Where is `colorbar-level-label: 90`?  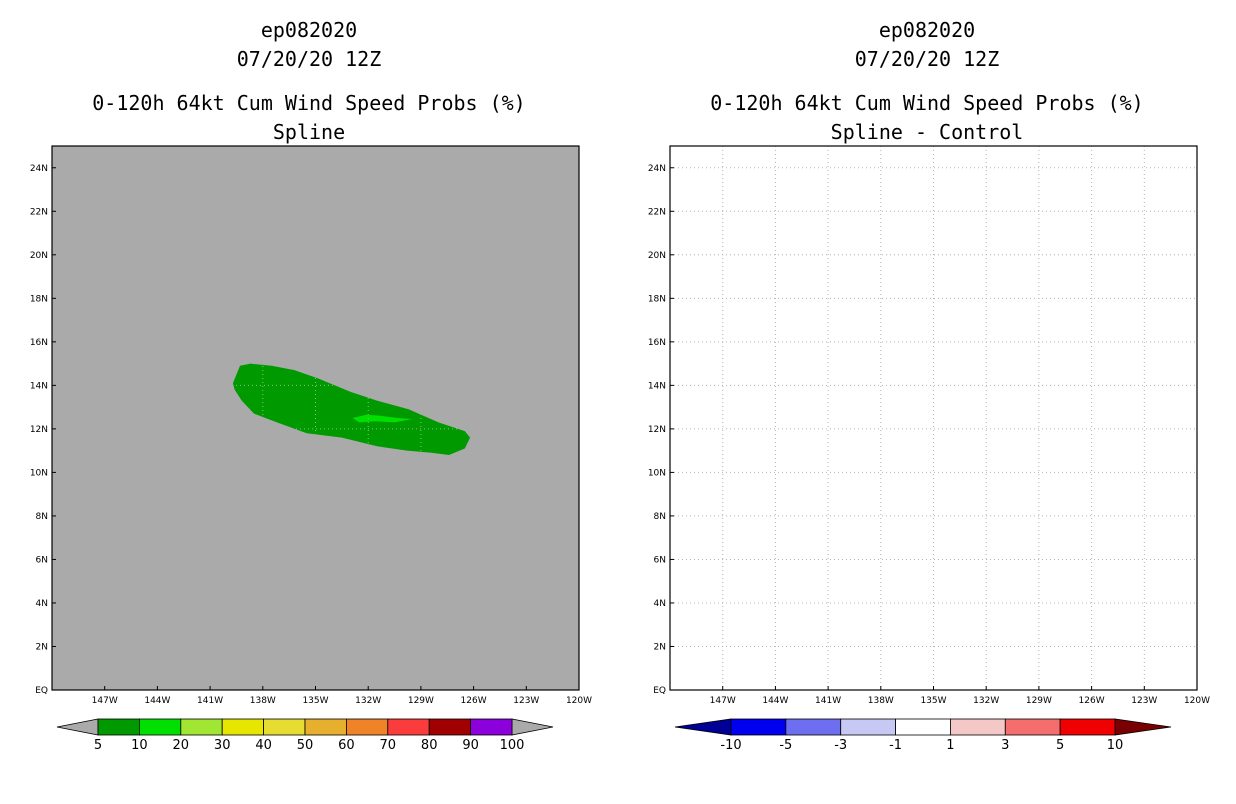
colorbar-level-label: 90 is located at coordinates (470, 745).